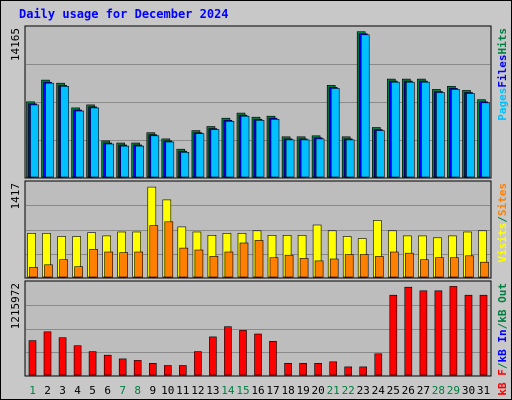 The height and width of the screenshot is (400, 512). What do you see at coordinates (15, 306) in the screenshot?
I see `y-max-label: 1215972` at bounding box center [15, 306].